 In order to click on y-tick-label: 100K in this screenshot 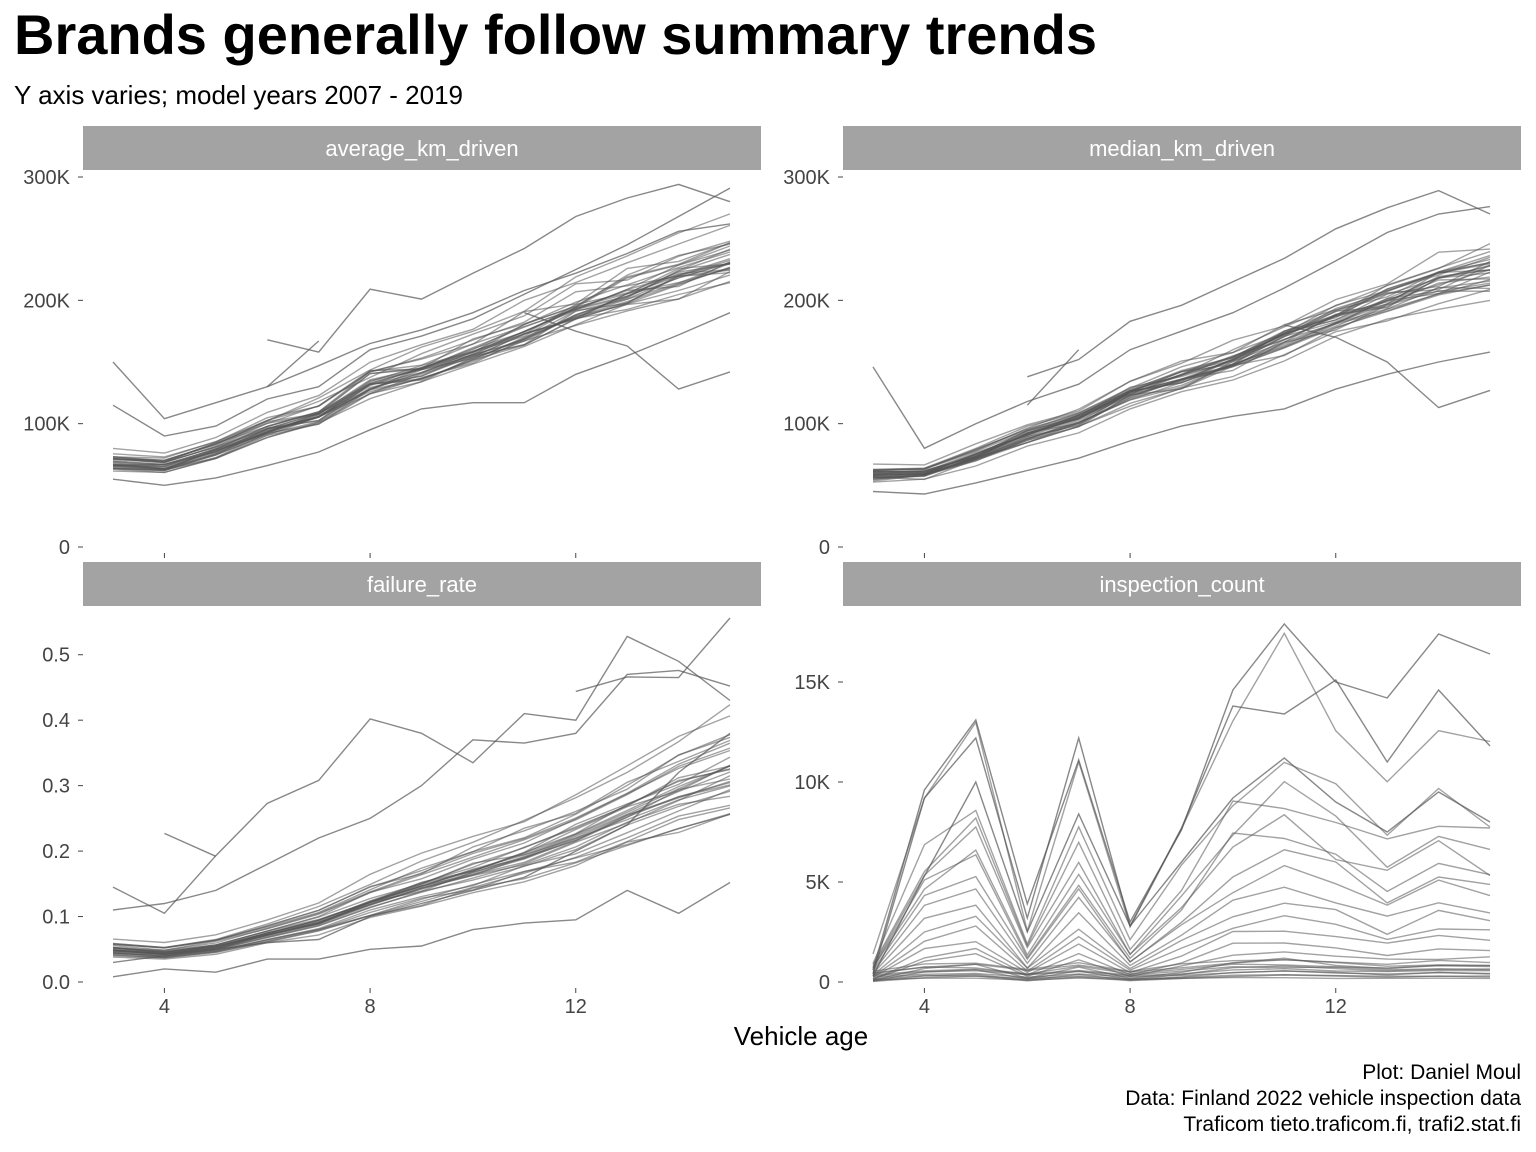, I will do `click(806, 425)`.